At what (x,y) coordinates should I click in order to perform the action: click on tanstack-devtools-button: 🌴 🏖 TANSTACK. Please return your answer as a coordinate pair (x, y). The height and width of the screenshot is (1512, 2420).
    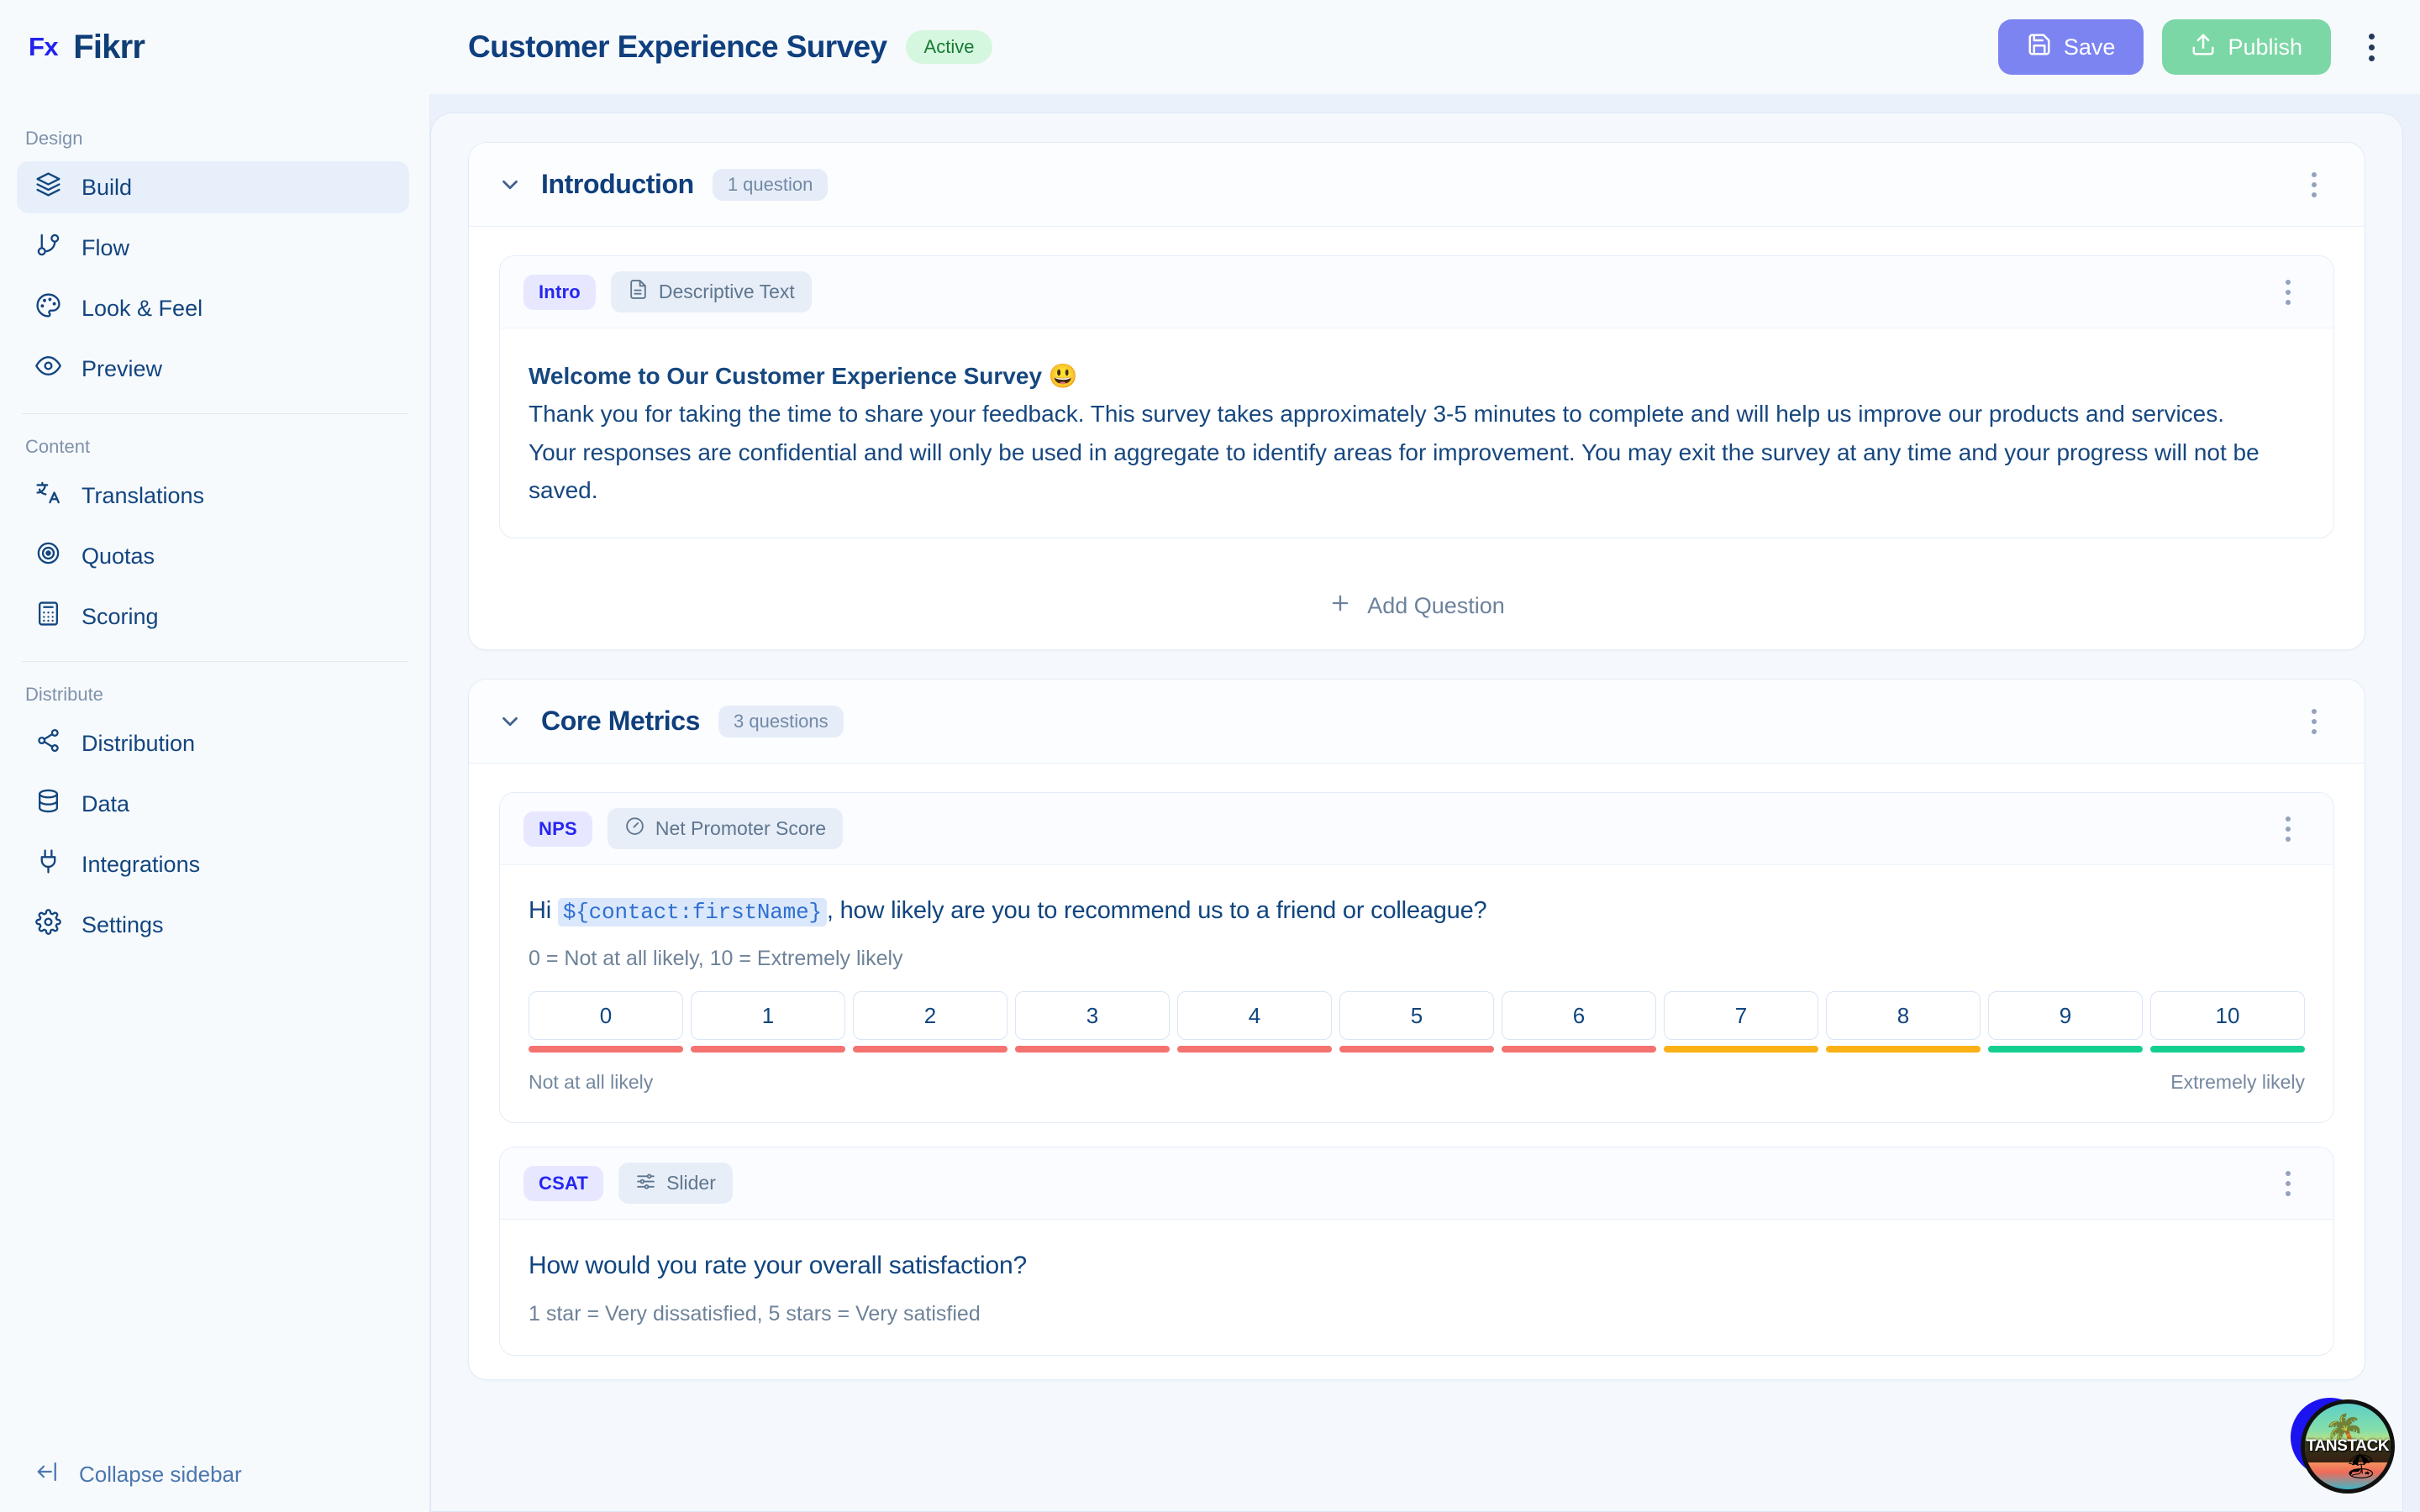
    Looking at the image, I should click on (2343, 1441).